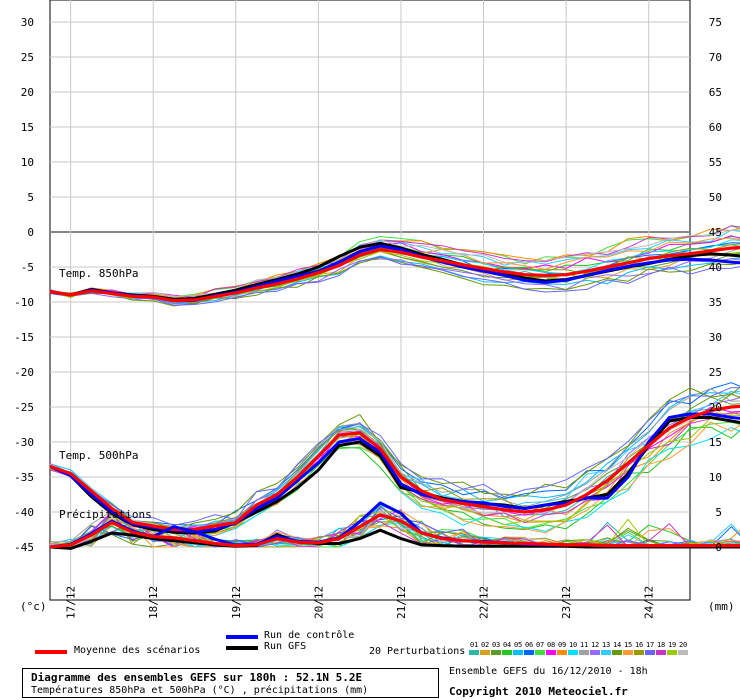 This screenshot has height=700, width=740. Describe the element at coordinates (649, 602) in the screenshot. I see `date-tick-label: 24/12` at that location.